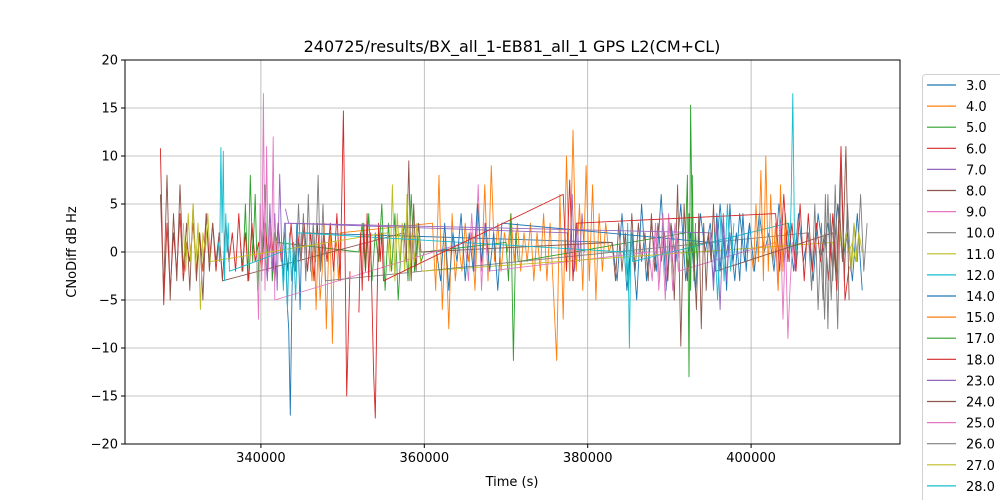 This screenshot has width=1000, height=504. What do you see at coordinates (976, 213) in the screenshot?
I see `legend-label: 9.0` at bounding box center [976, 213].